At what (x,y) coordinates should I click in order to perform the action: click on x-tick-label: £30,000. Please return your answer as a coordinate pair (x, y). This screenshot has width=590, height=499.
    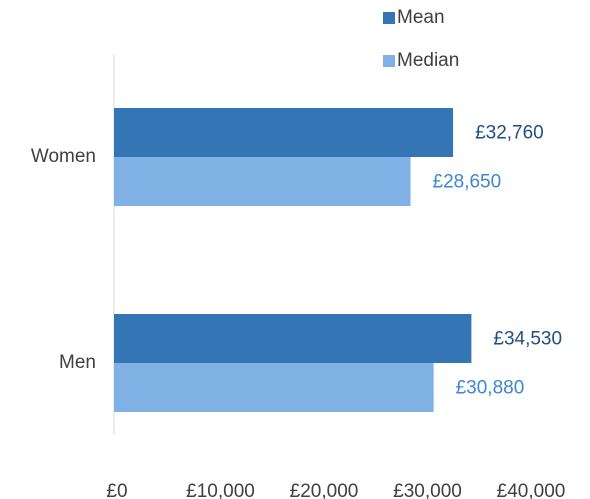
    Looking at the image, I should click on (427, 490).